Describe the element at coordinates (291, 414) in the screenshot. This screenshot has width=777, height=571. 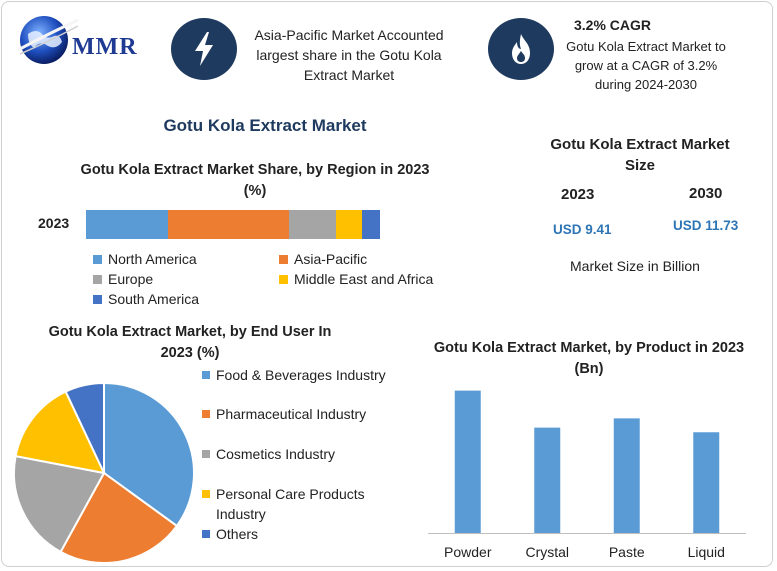
I see `legend-label: Pharmaceutical Industry` at that location.